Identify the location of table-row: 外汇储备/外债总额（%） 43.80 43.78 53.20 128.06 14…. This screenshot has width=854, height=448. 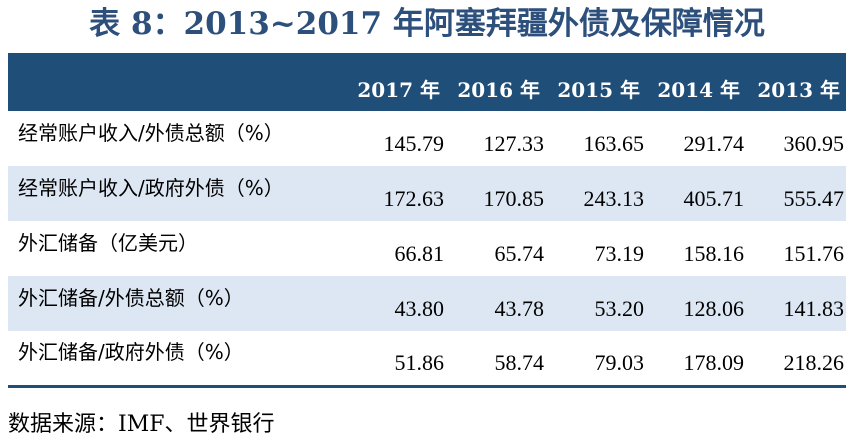
(427, 303).